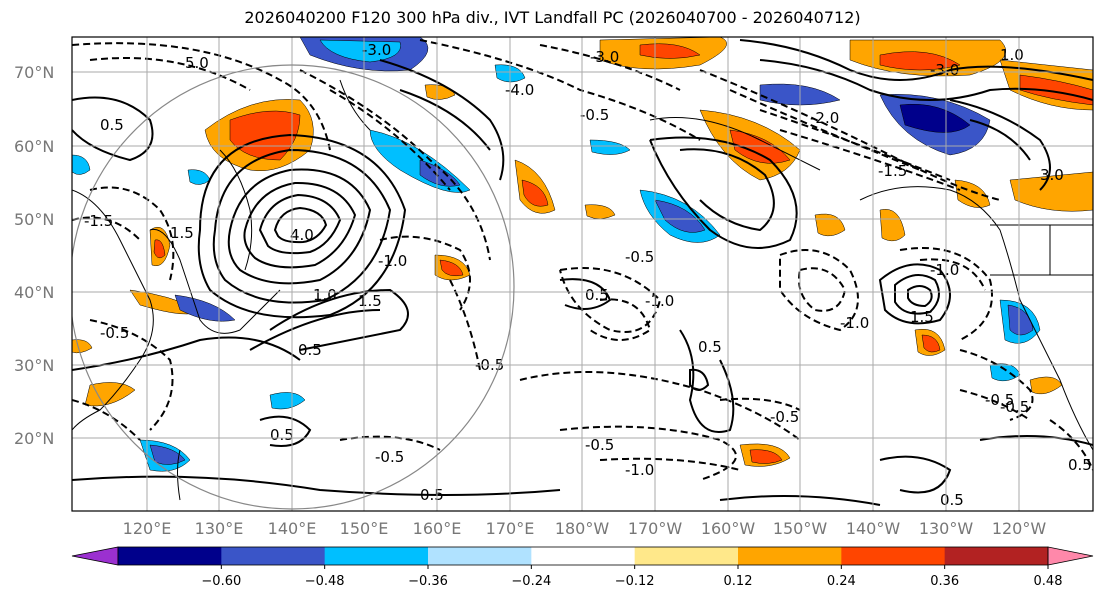 This screenshot has width=1105, height=604. Describe the element at coordinates (302, 235) in the screenshot. I see `contour-label: 4.0` at that location.